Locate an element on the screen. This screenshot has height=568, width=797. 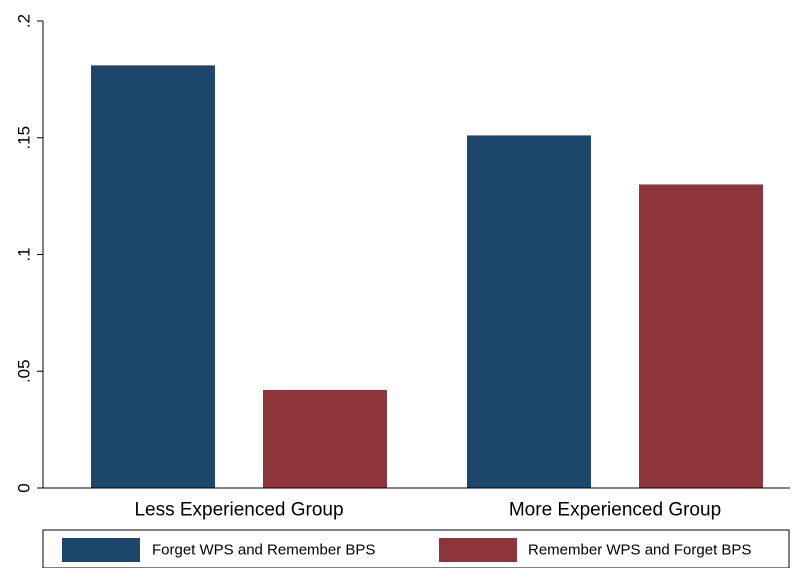
y-tick-label: 0 is located at coordinates (24, 487).